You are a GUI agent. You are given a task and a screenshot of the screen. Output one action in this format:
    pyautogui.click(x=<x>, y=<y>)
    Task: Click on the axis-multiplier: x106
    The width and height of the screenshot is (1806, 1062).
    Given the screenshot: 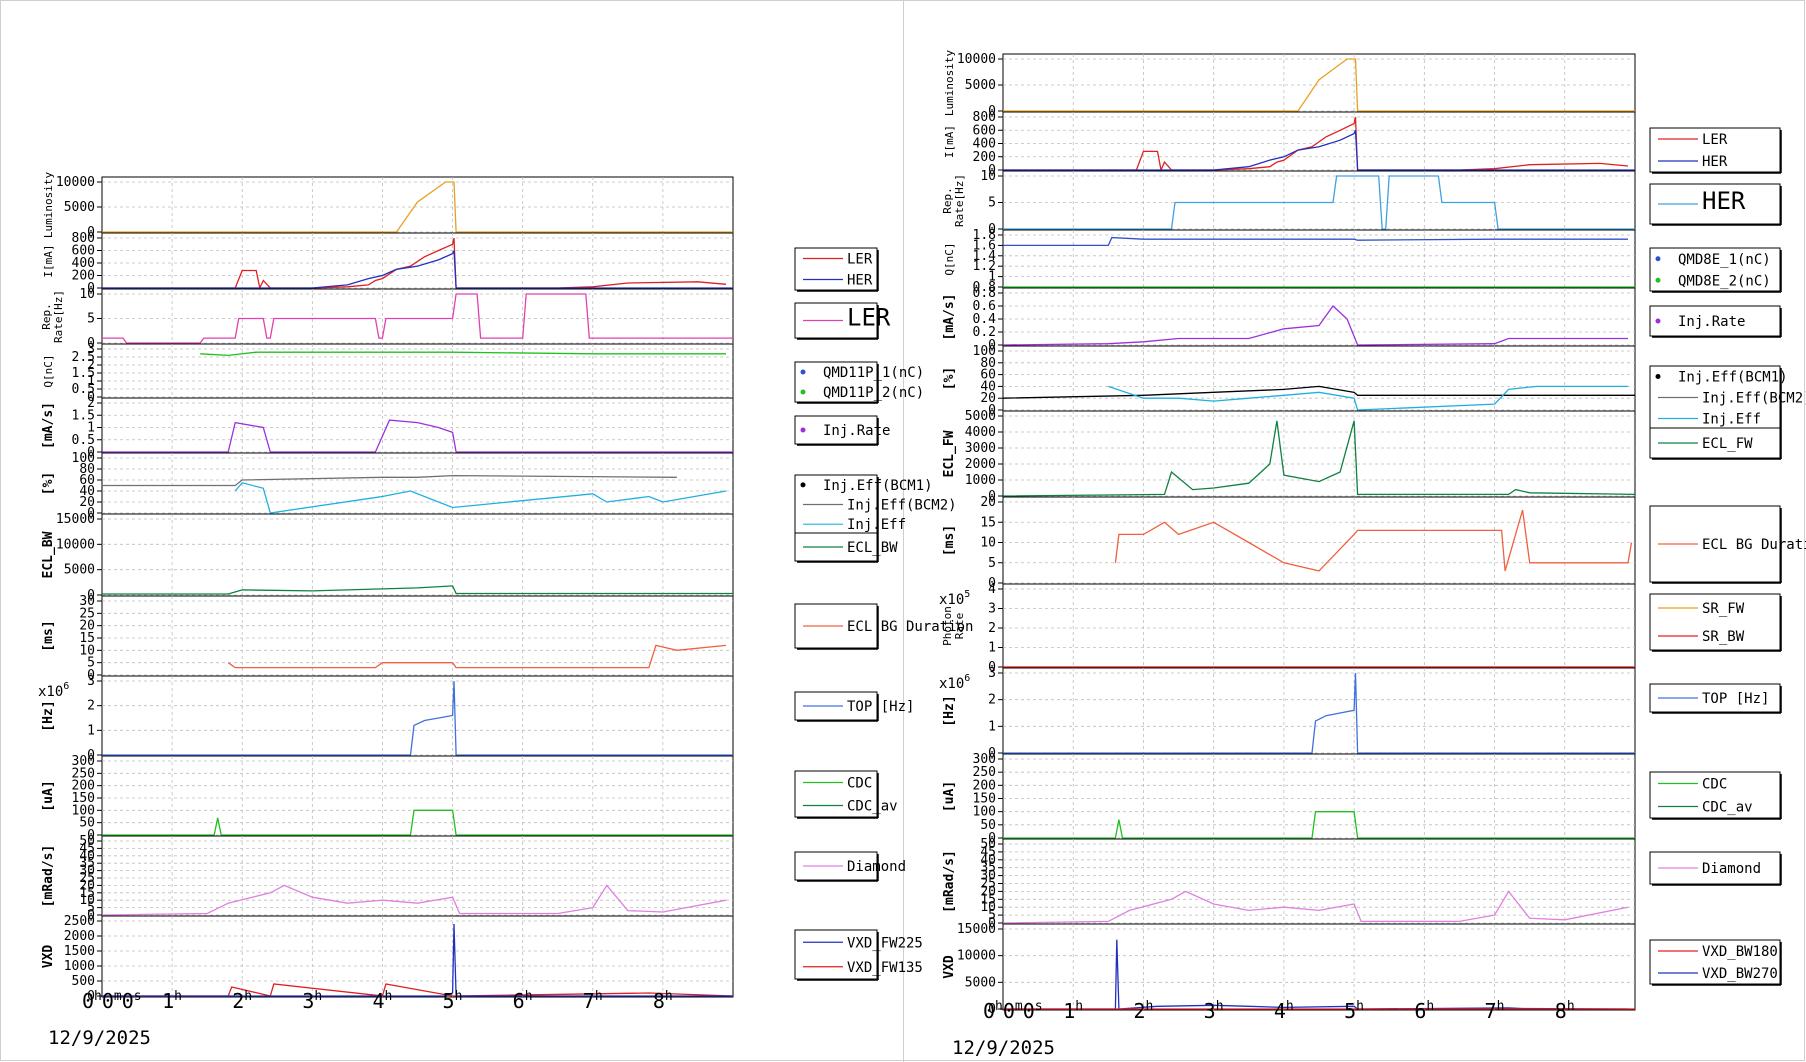 What is the action you would take?
    pyautogui.click(x=954, y=682)
    